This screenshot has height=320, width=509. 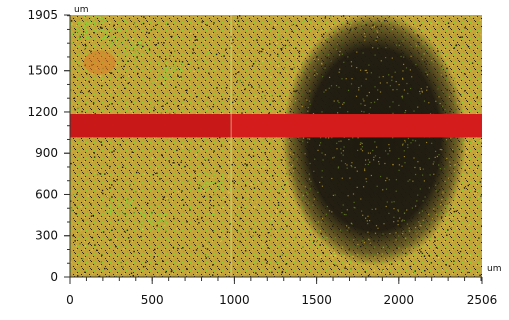 What do you see at coordinates (494, 269) in the screenshot?
I see `x-unit-label: um` at bounding box center [494, 269].